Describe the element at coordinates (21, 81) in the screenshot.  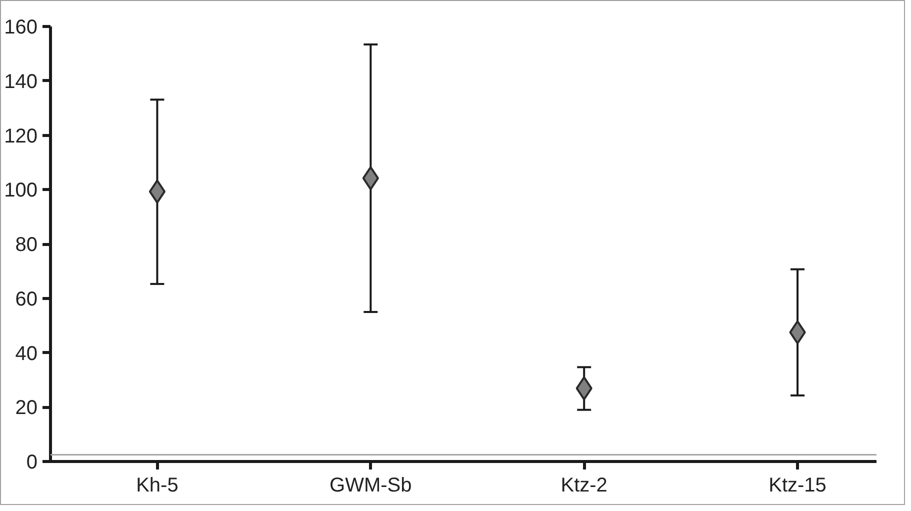
I see `y-tick-label: 140` at that location.